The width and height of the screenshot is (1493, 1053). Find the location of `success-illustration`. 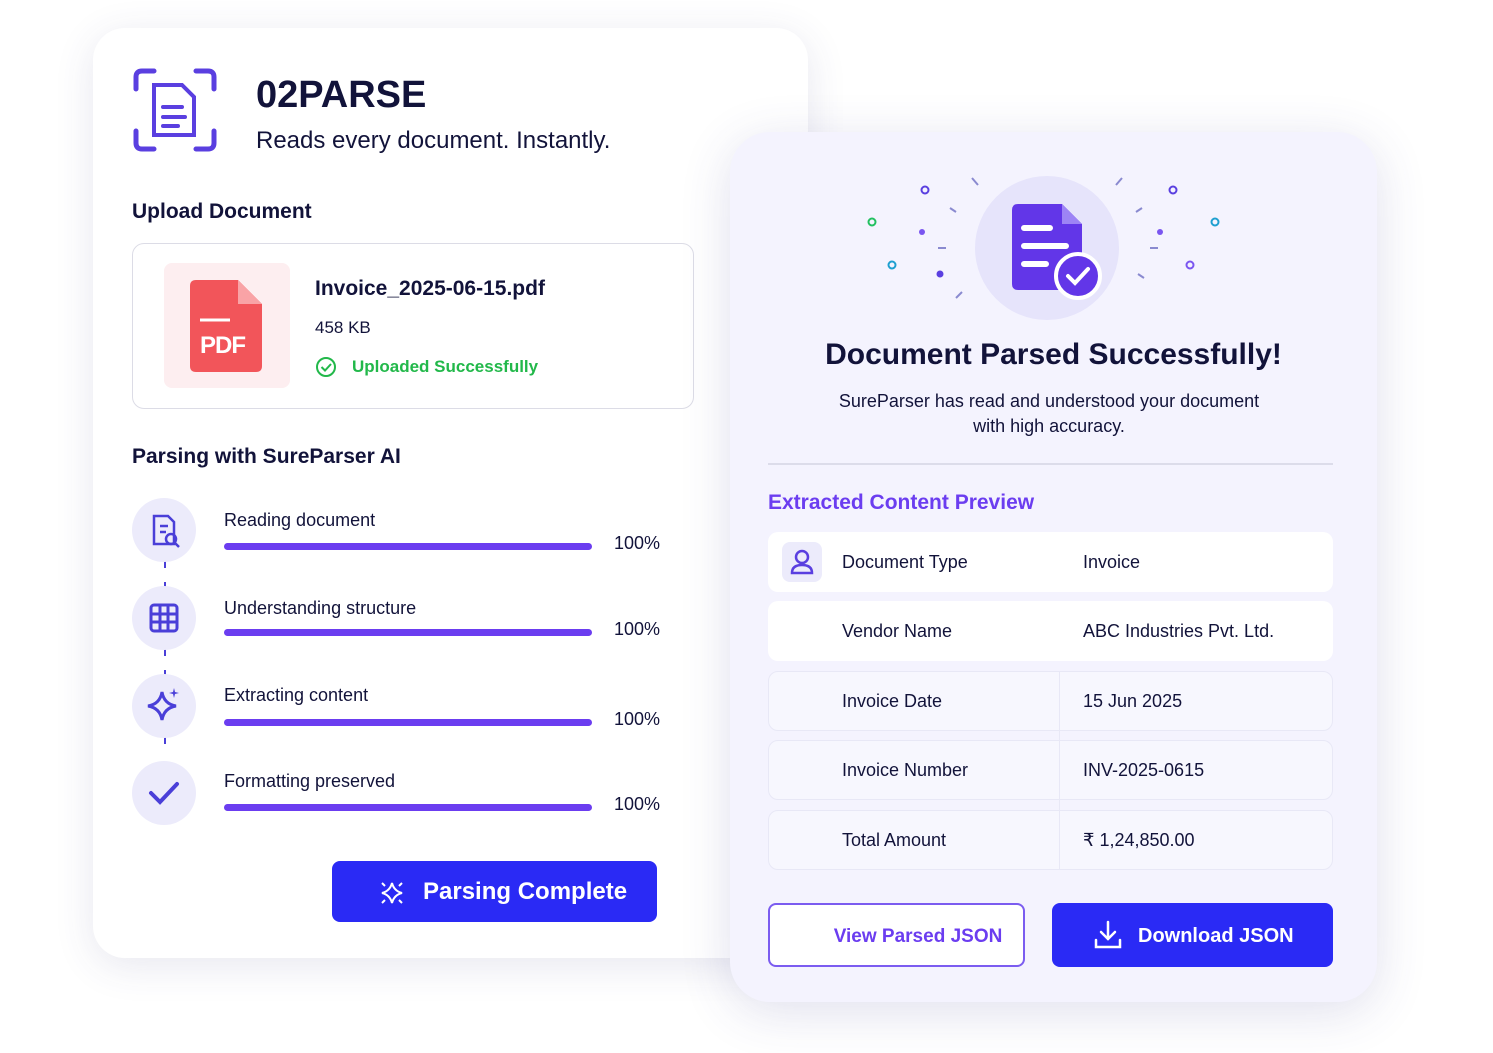

success-illustration is located at coordinates (1043, 248).